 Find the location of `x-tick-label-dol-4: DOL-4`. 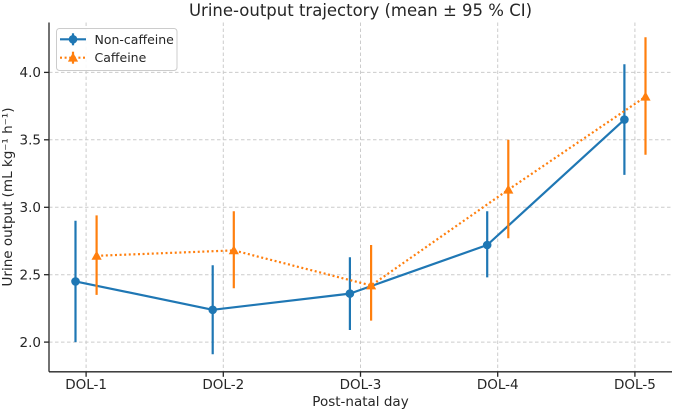

x-tick-label-dol-4: DOL-4 is located at coordinates (498, 385).